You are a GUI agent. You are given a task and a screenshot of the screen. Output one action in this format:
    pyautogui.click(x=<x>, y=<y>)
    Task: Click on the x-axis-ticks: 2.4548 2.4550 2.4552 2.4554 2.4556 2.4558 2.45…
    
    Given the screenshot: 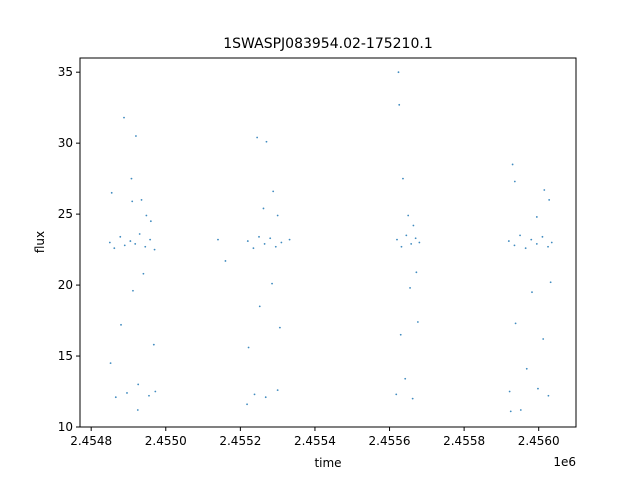 What is the action you would take?
    pyautogui.click(x=315, y=437)
    